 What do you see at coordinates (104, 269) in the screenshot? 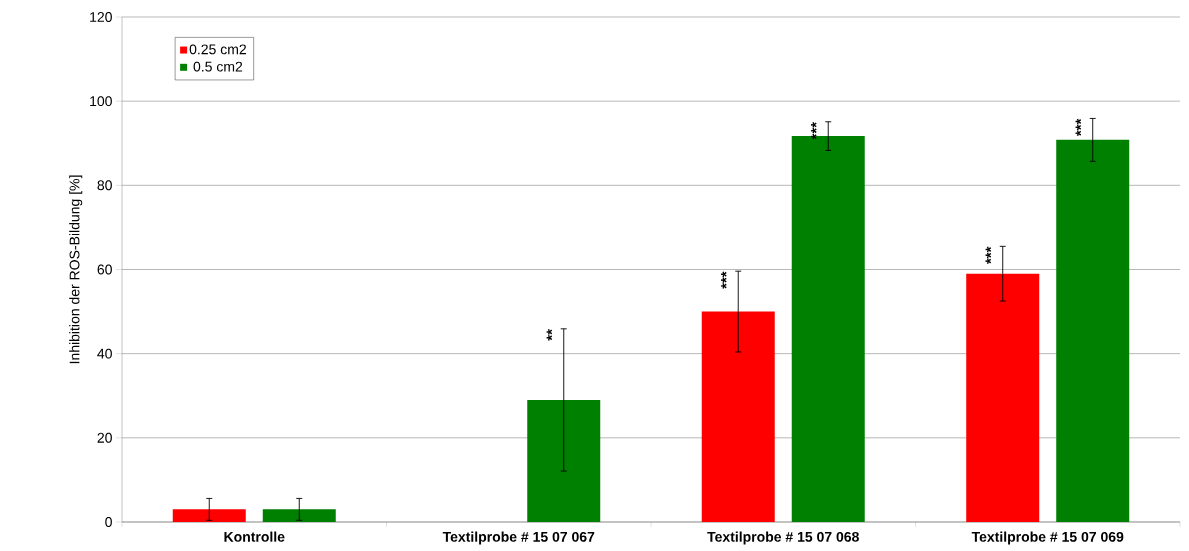
I see `y-tick-label: 60` at bounding box center [104, 269].